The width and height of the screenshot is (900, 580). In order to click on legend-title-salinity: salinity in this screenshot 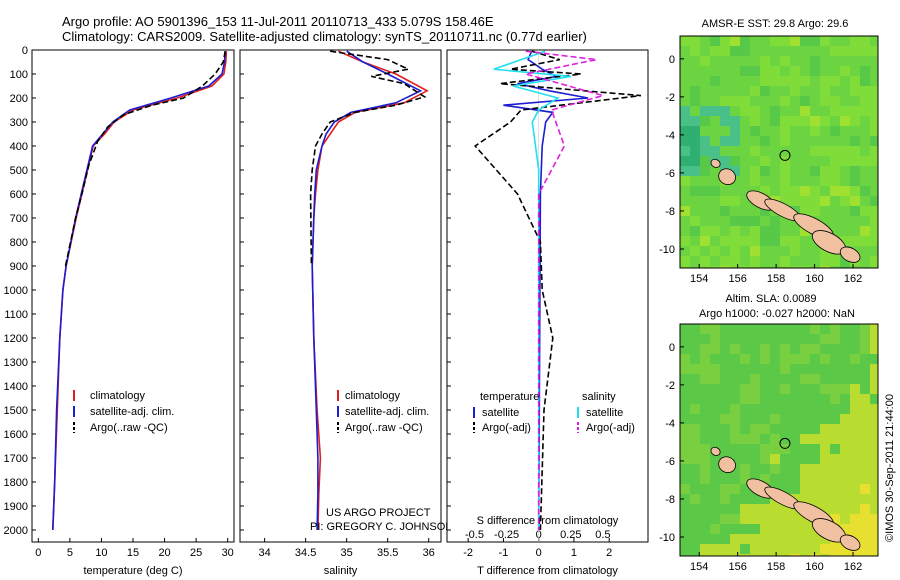, I will do `click(599, 397)`.